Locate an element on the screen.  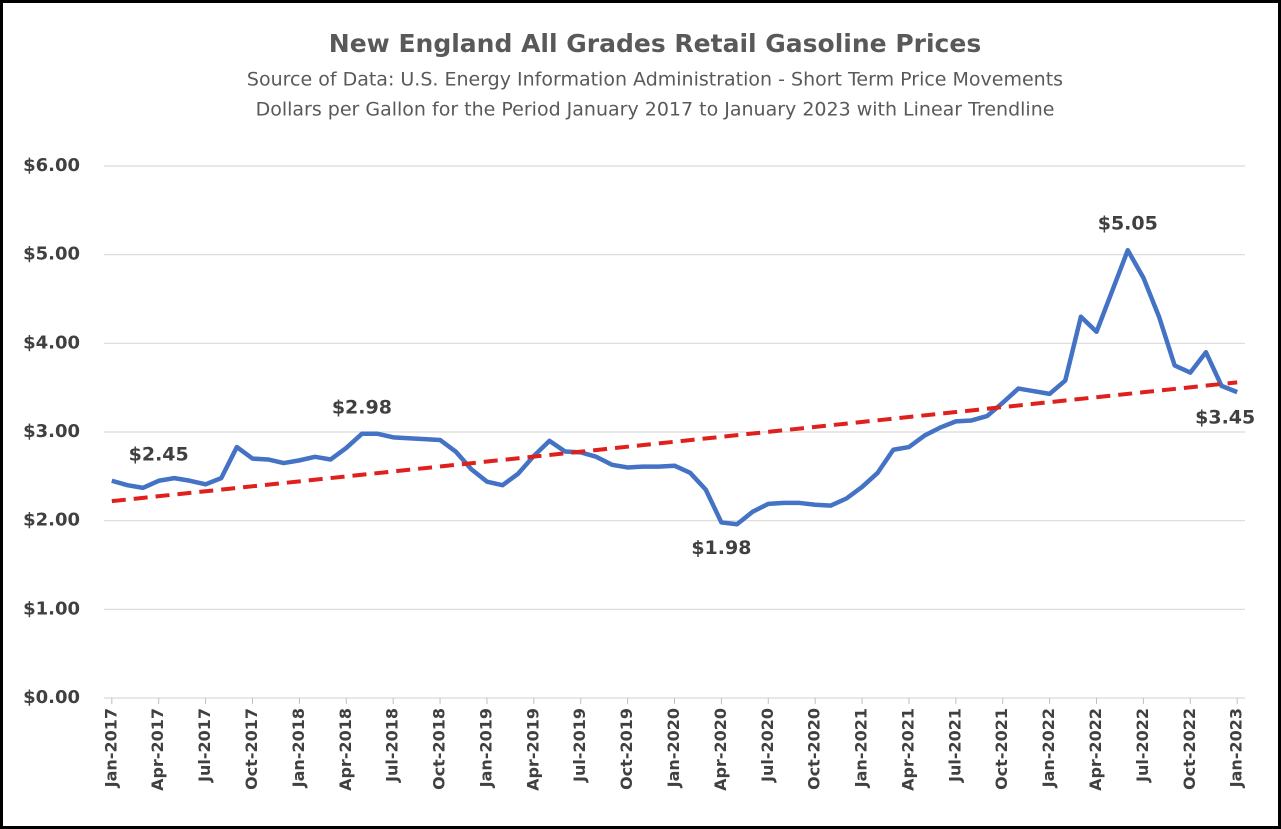
x-tick-label: Jul-2017 is located at coordinates (204, 745).